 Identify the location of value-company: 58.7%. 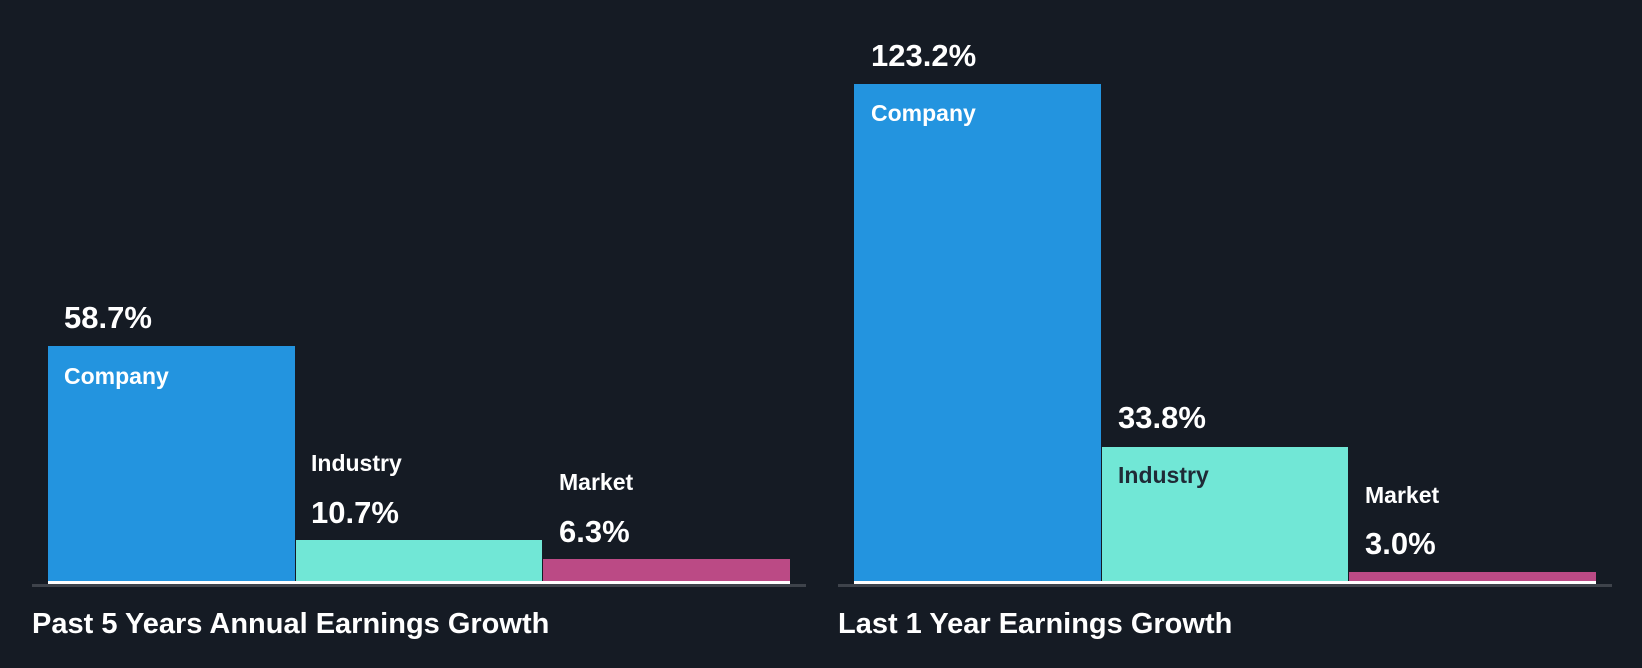
(108, 317).